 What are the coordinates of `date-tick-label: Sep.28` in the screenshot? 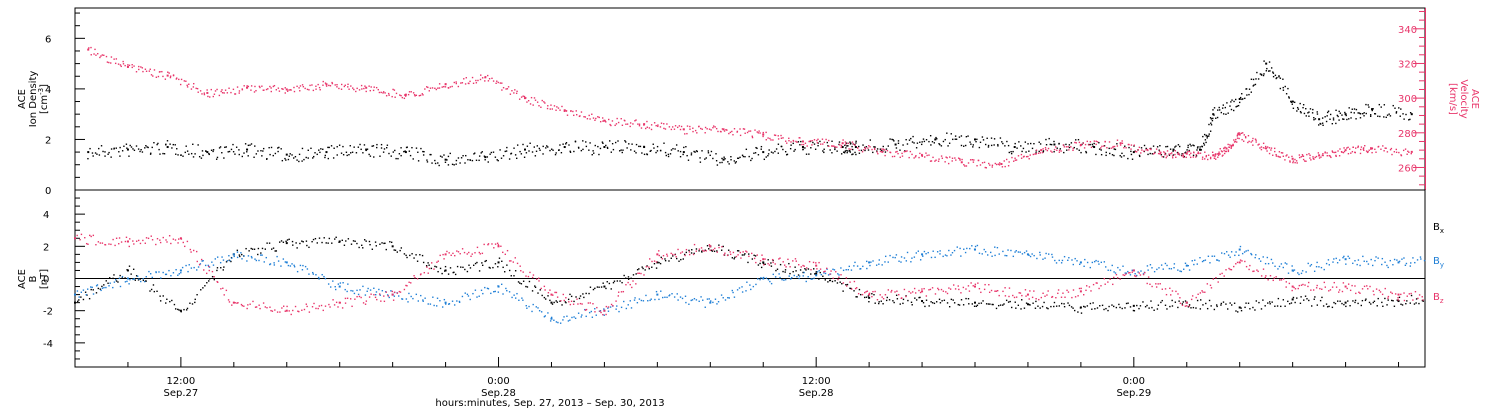 It's located at (816, 393).